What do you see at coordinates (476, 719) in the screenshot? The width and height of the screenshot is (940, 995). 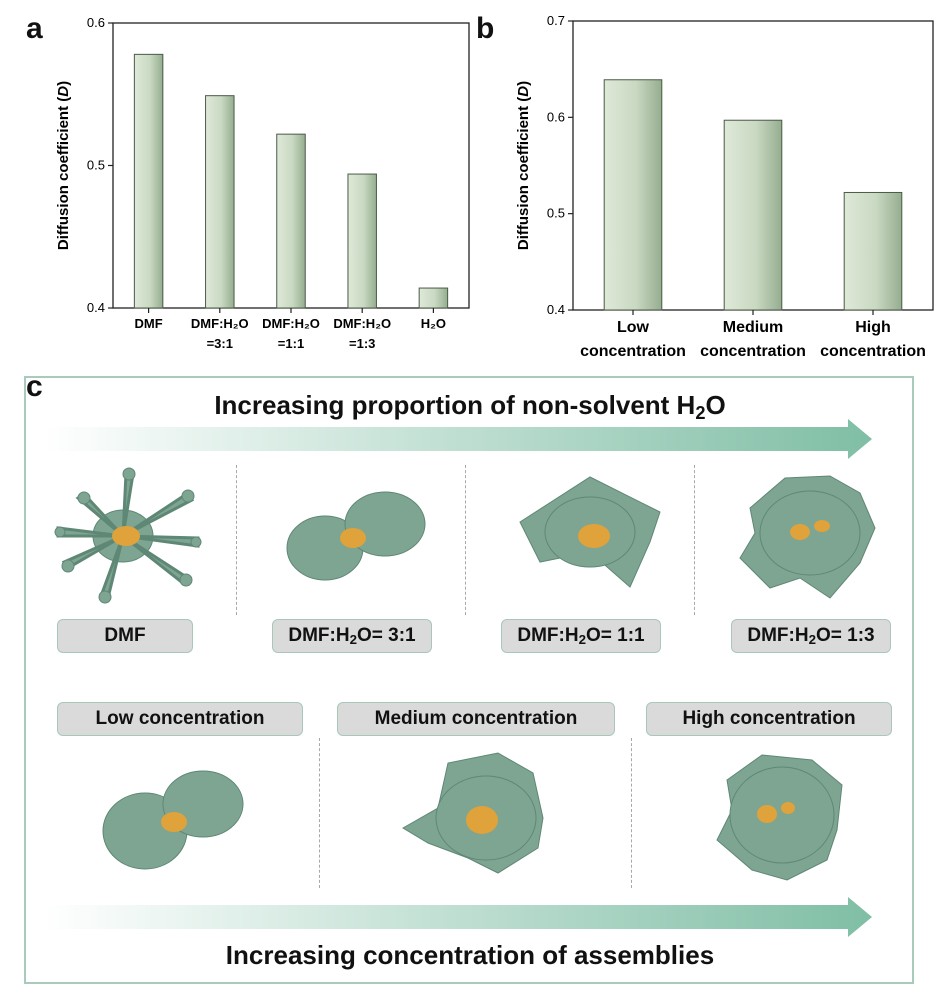 I see `label-medium-concentration: Medium concentration` at bounding box center [476, 719].